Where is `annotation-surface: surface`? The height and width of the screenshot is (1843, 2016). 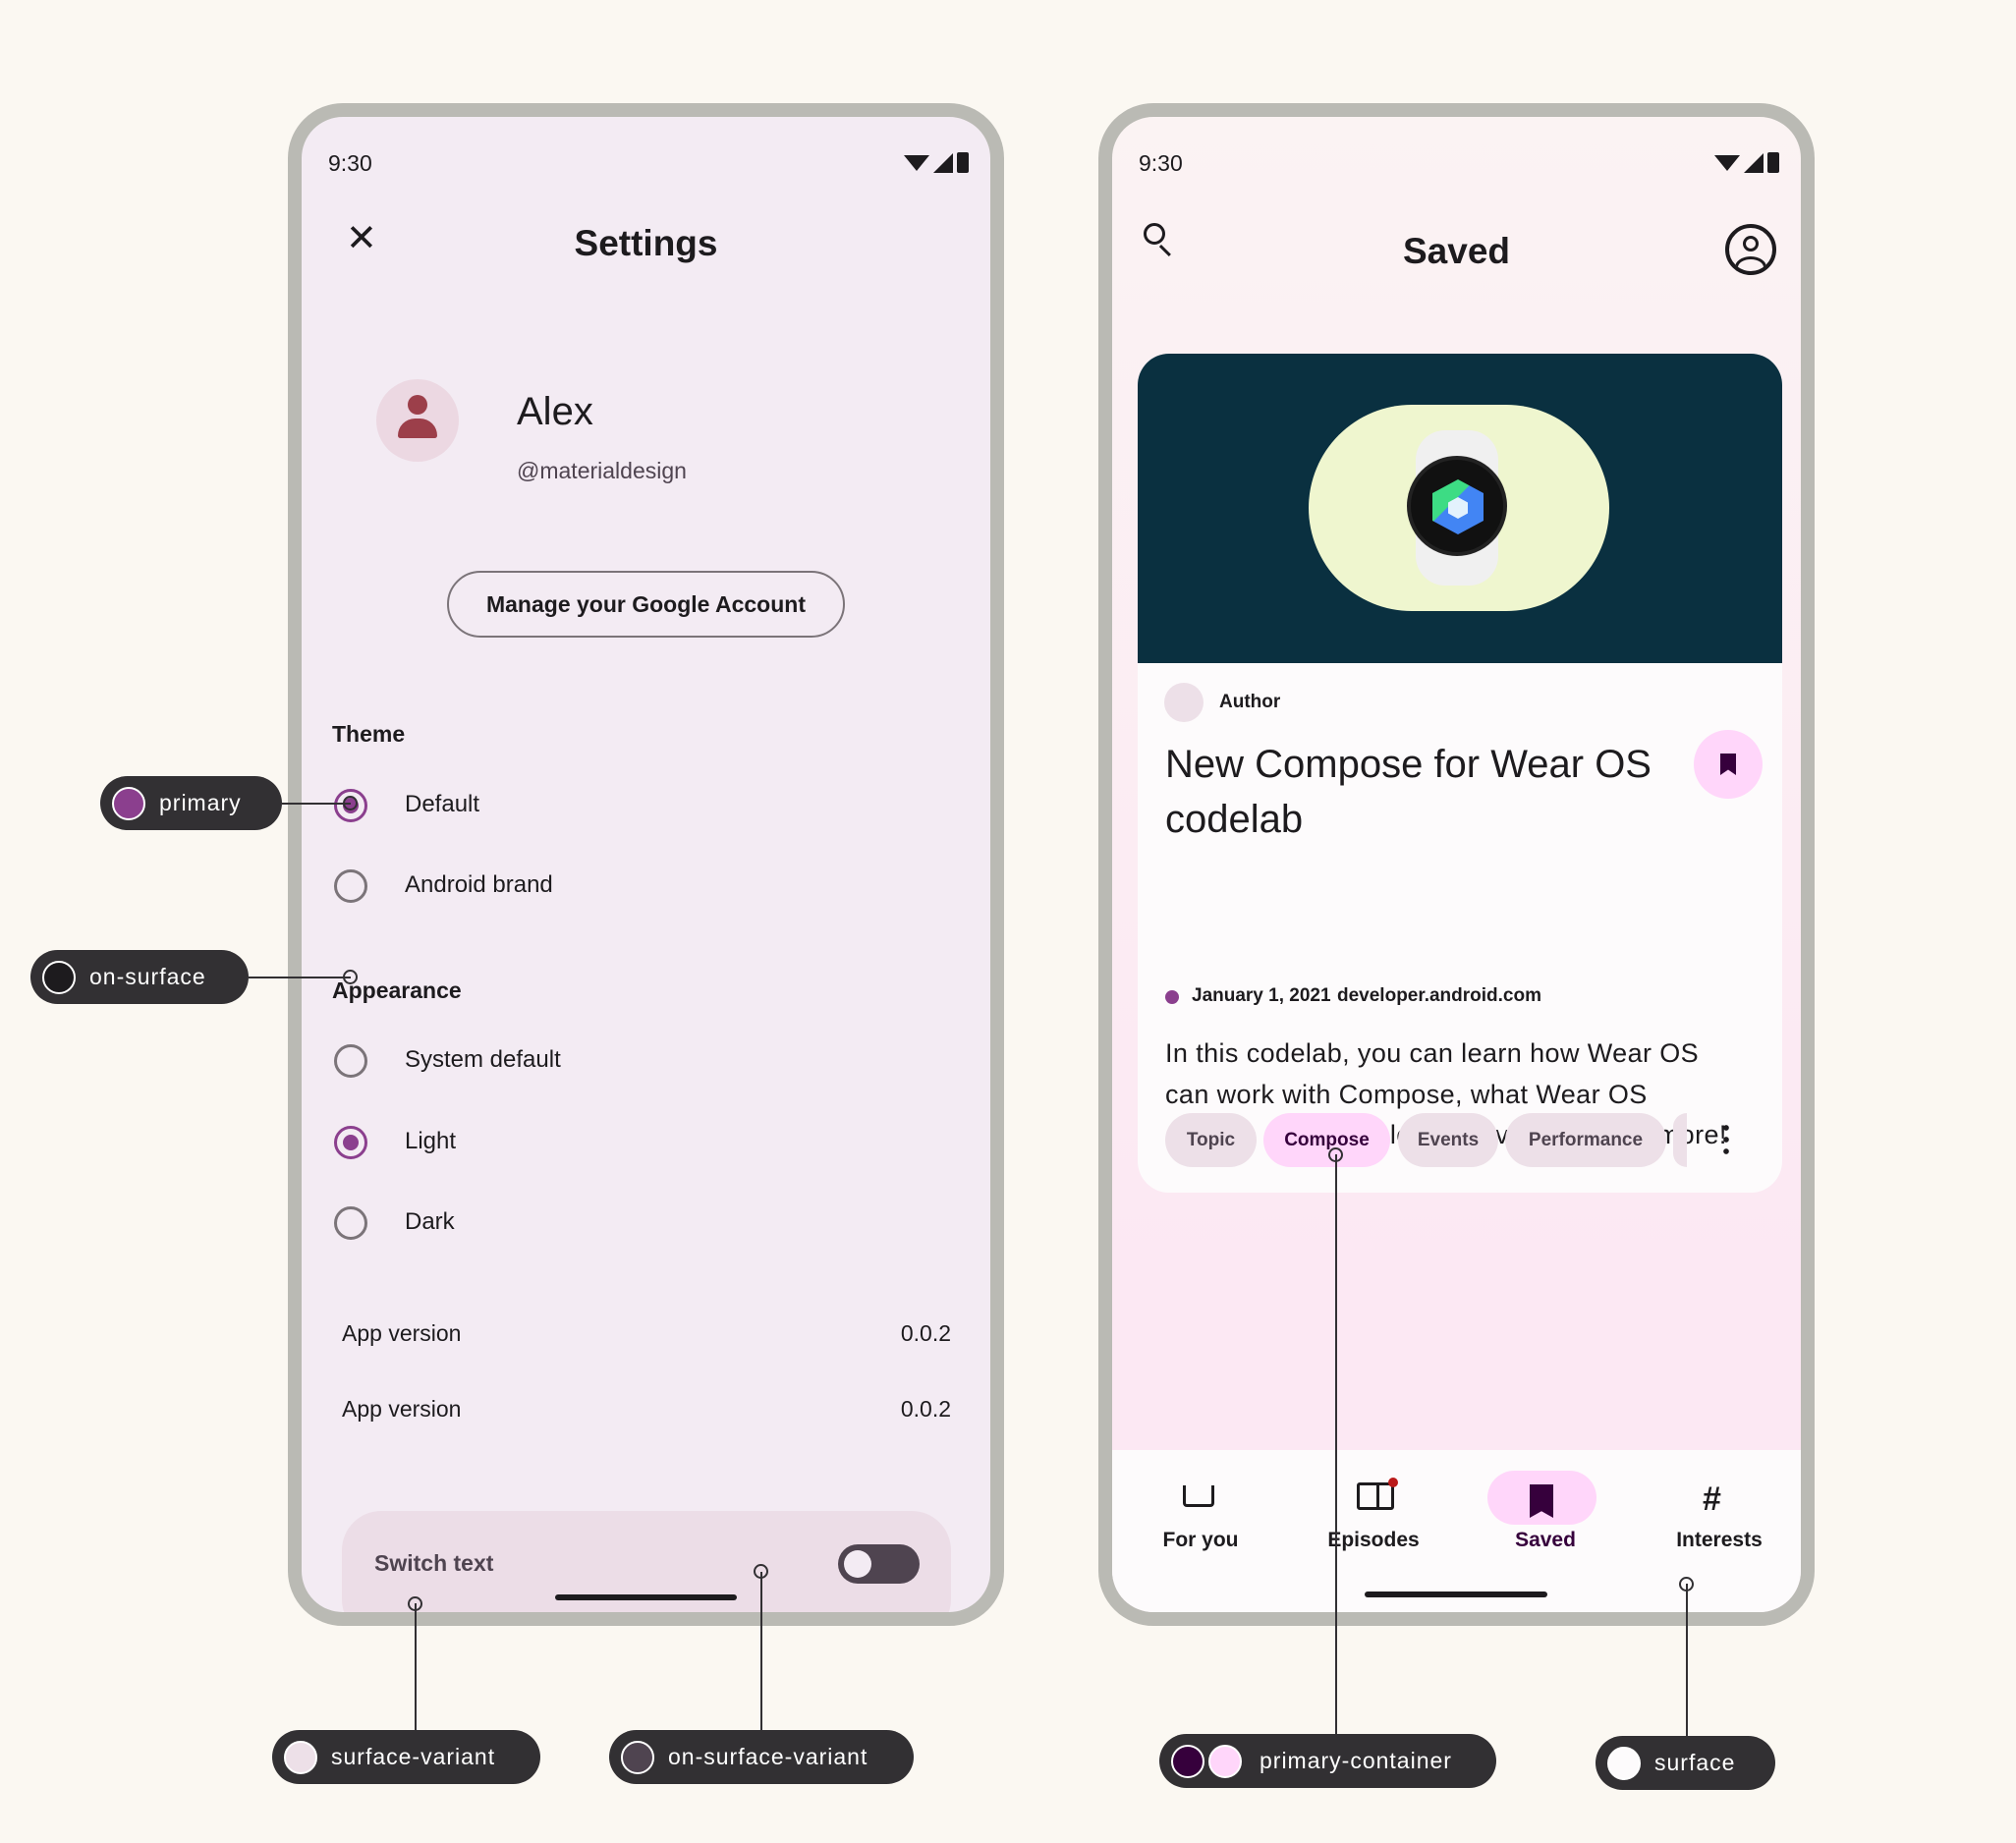
annotation-surface: surface is located at coordinates (1685, 1763).